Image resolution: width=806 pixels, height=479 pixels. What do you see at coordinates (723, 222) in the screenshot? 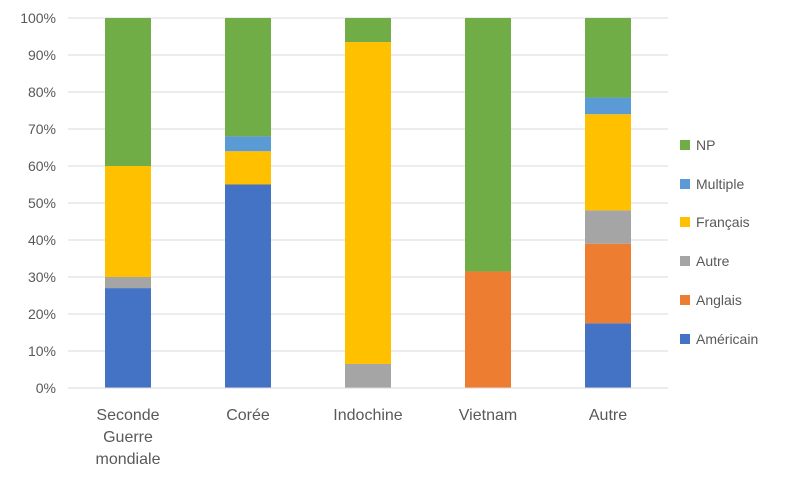
I see `legend-label: Français` at bounding box center [723, 222].